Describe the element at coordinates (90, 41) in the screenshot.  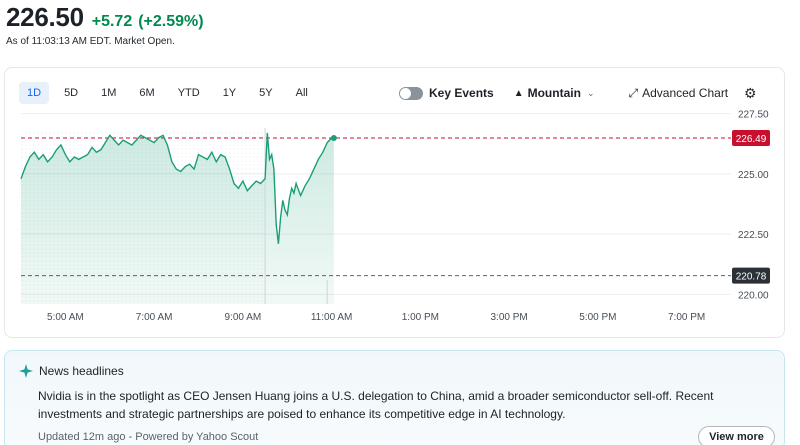
I see `as-of-timestamp: As of 11:03:13 AM EDT. Market Open.` at that location.